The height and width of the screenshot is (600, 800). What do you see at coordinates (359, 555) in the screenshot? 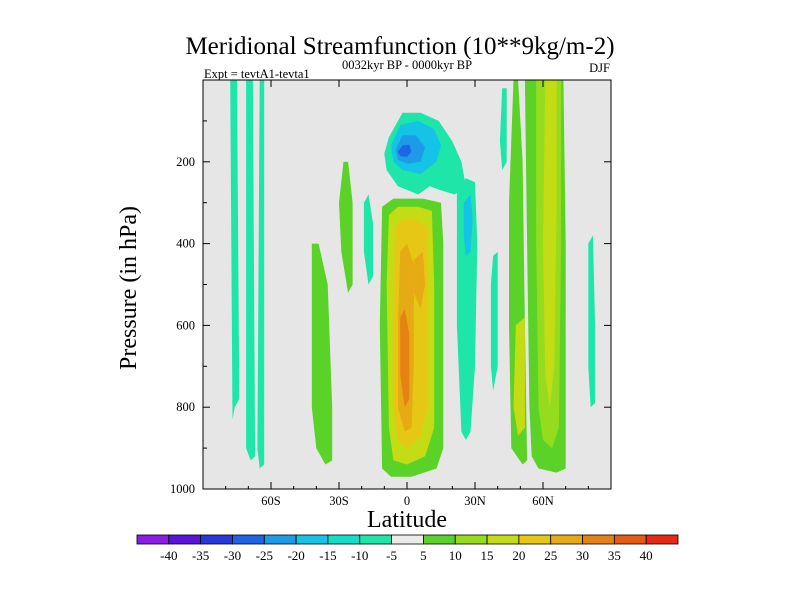
I see `colorbar-label: -10` at bounding box center [359, 555].